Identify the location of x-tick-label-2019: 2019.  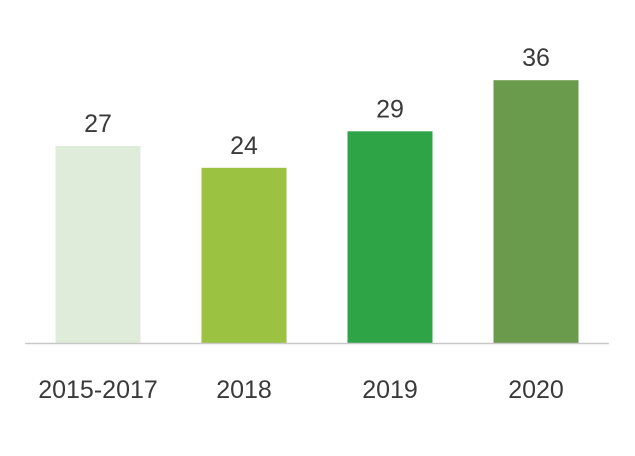
(390, 390).